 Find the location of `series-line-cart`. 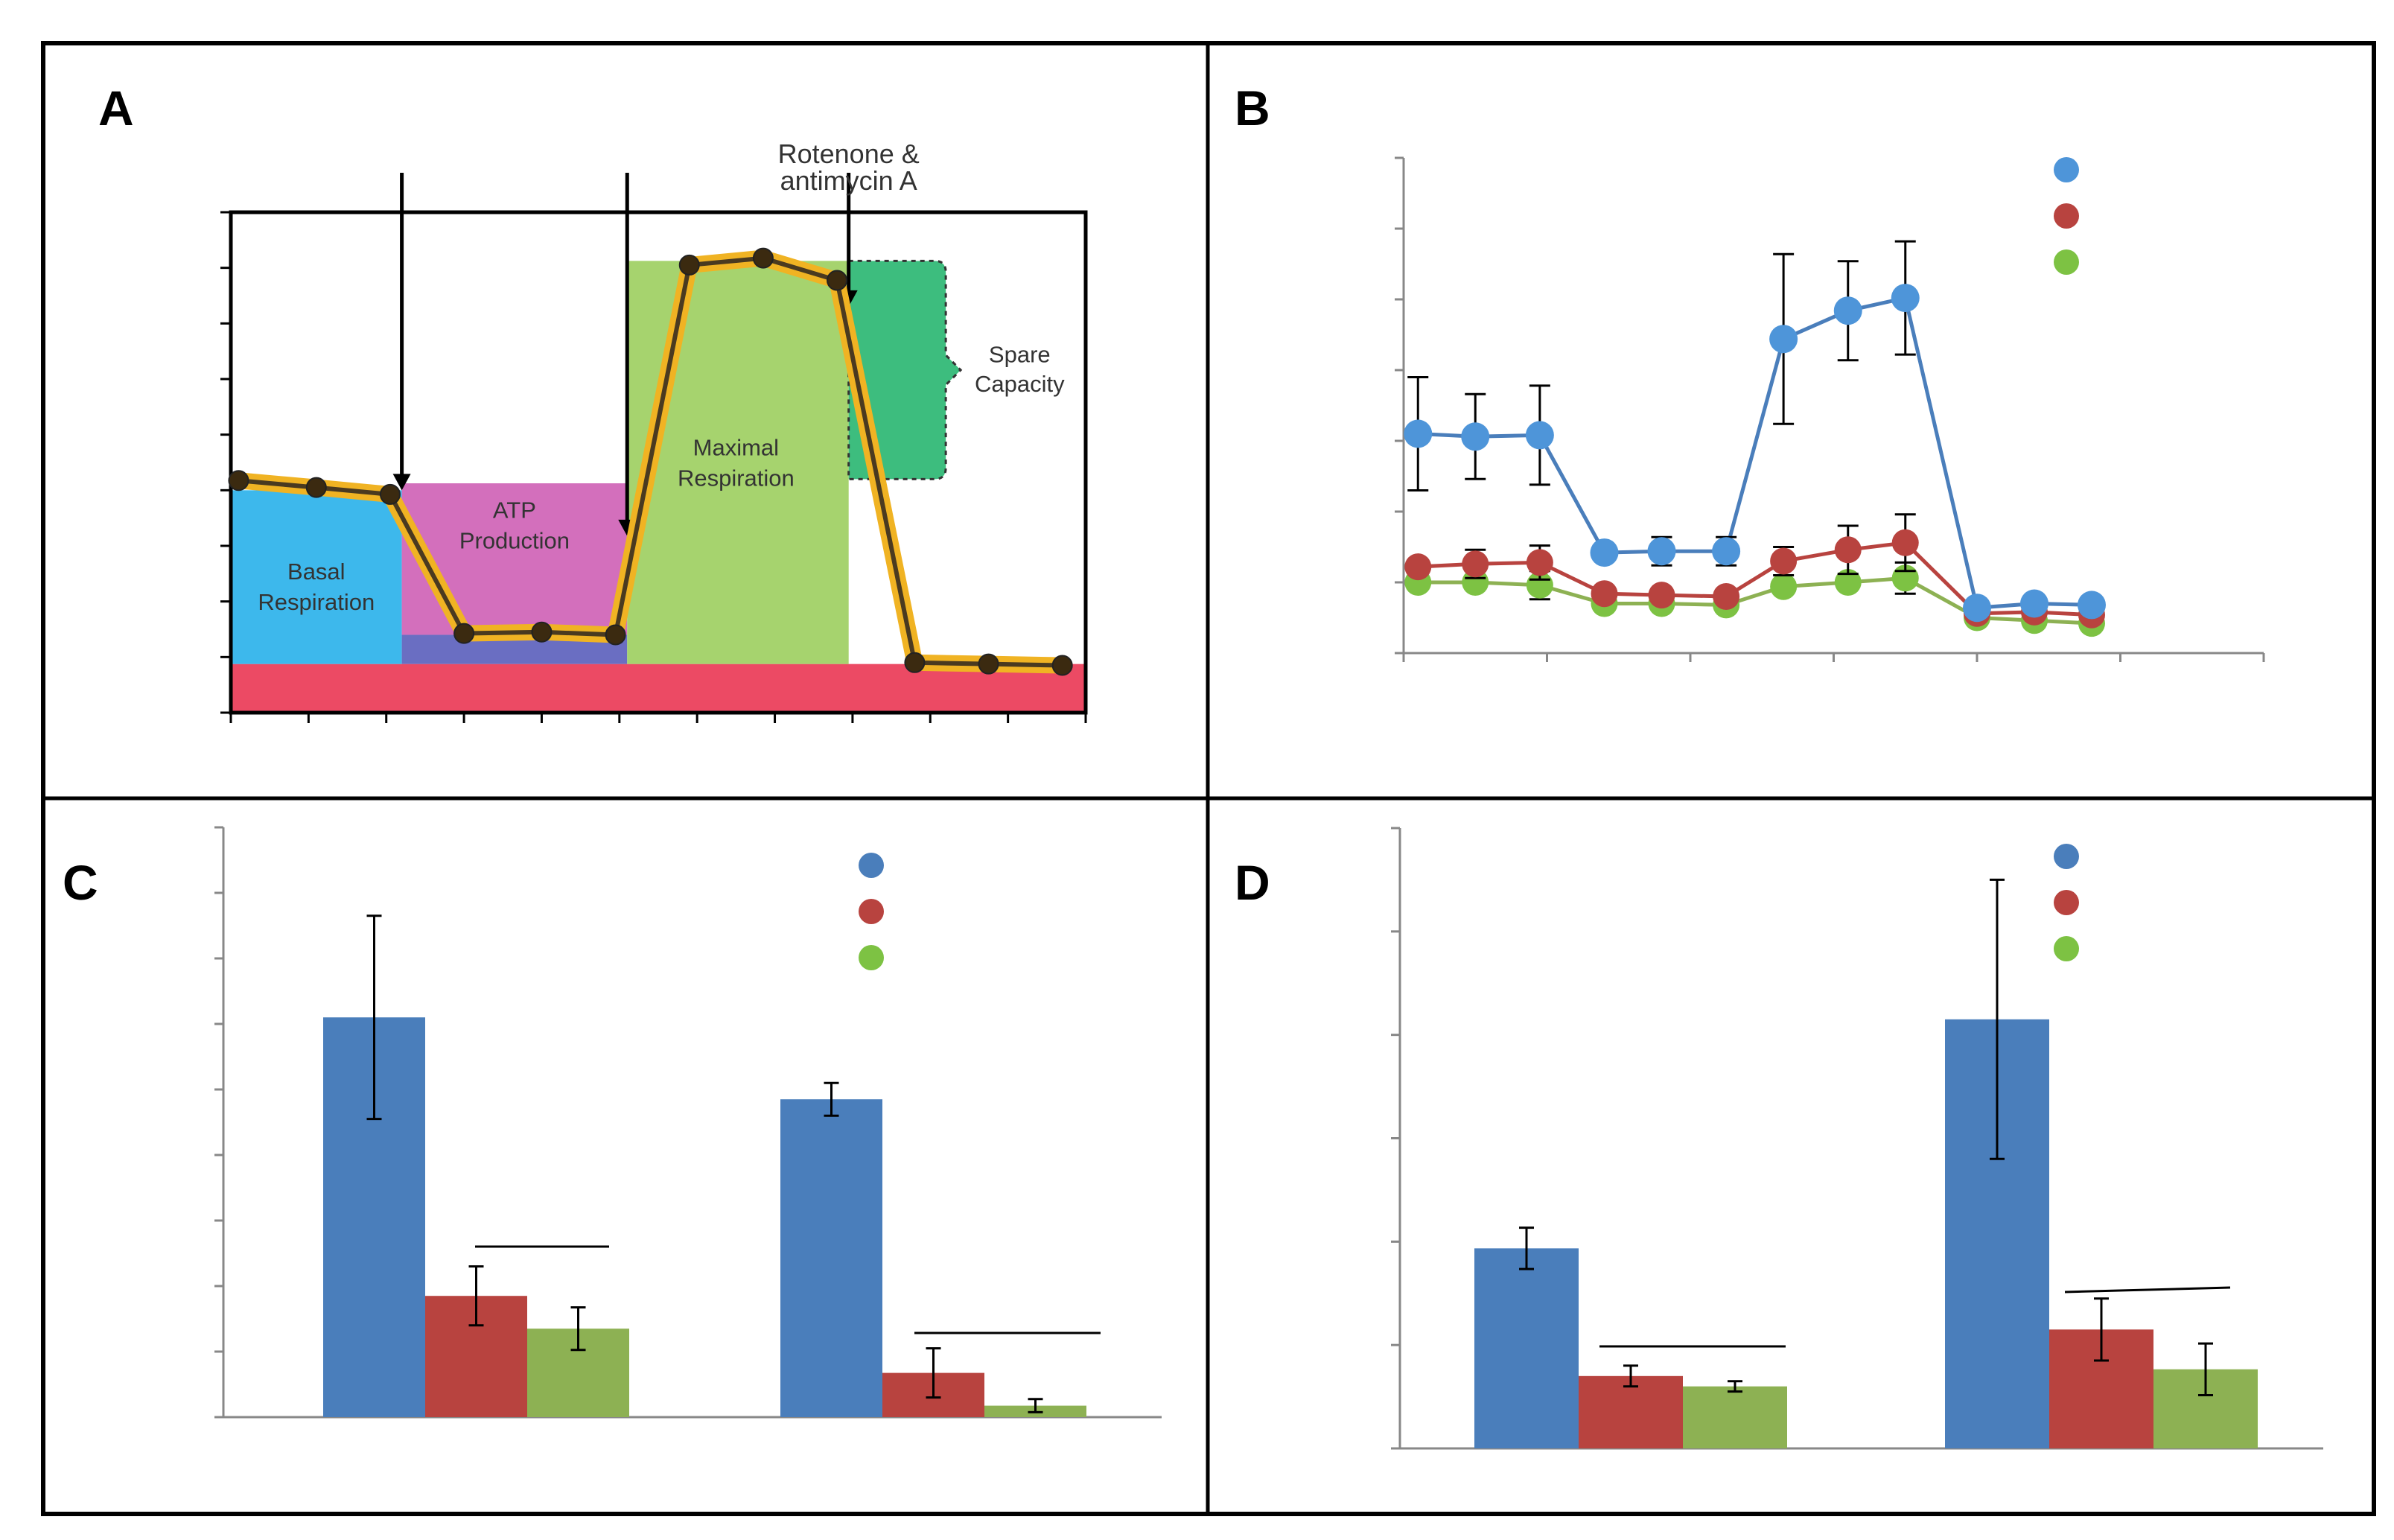

series-line-cart is located at coordinates (1755, 601).